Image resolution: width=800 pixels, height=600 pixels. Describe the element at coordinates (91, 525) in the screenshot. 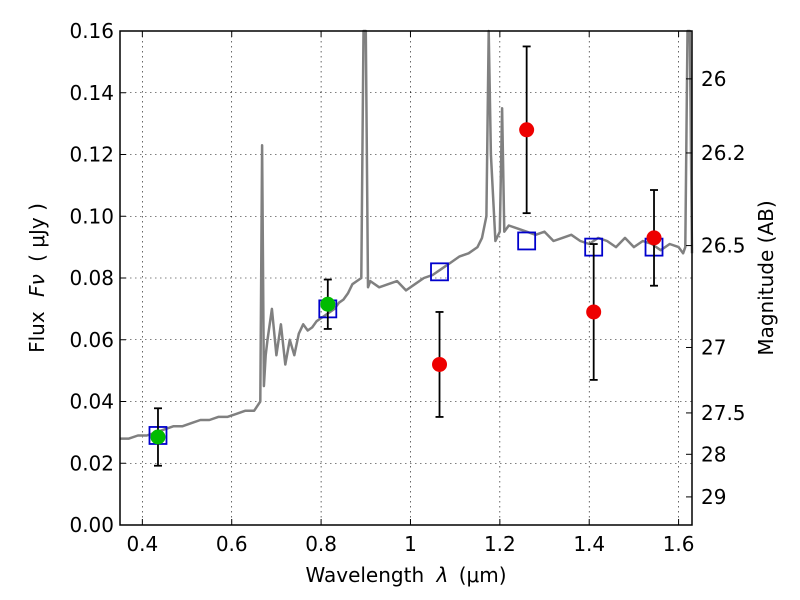

I see `y-tick-label: 0.00` at that location.